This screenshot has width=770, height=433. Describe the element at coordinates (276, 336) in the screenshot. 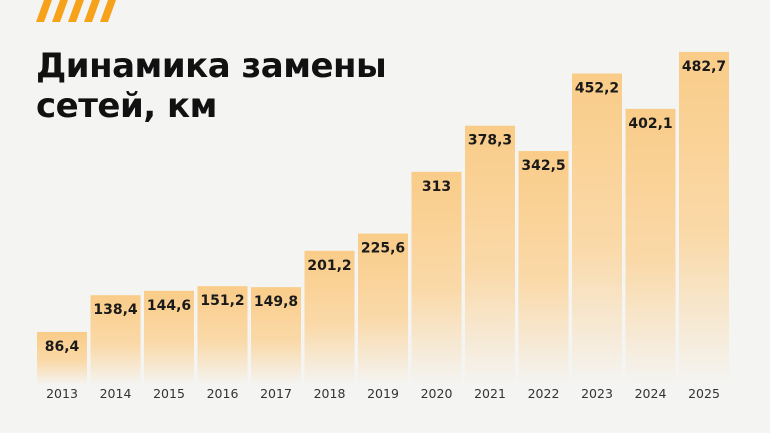

I see `bar-2017` at that location.